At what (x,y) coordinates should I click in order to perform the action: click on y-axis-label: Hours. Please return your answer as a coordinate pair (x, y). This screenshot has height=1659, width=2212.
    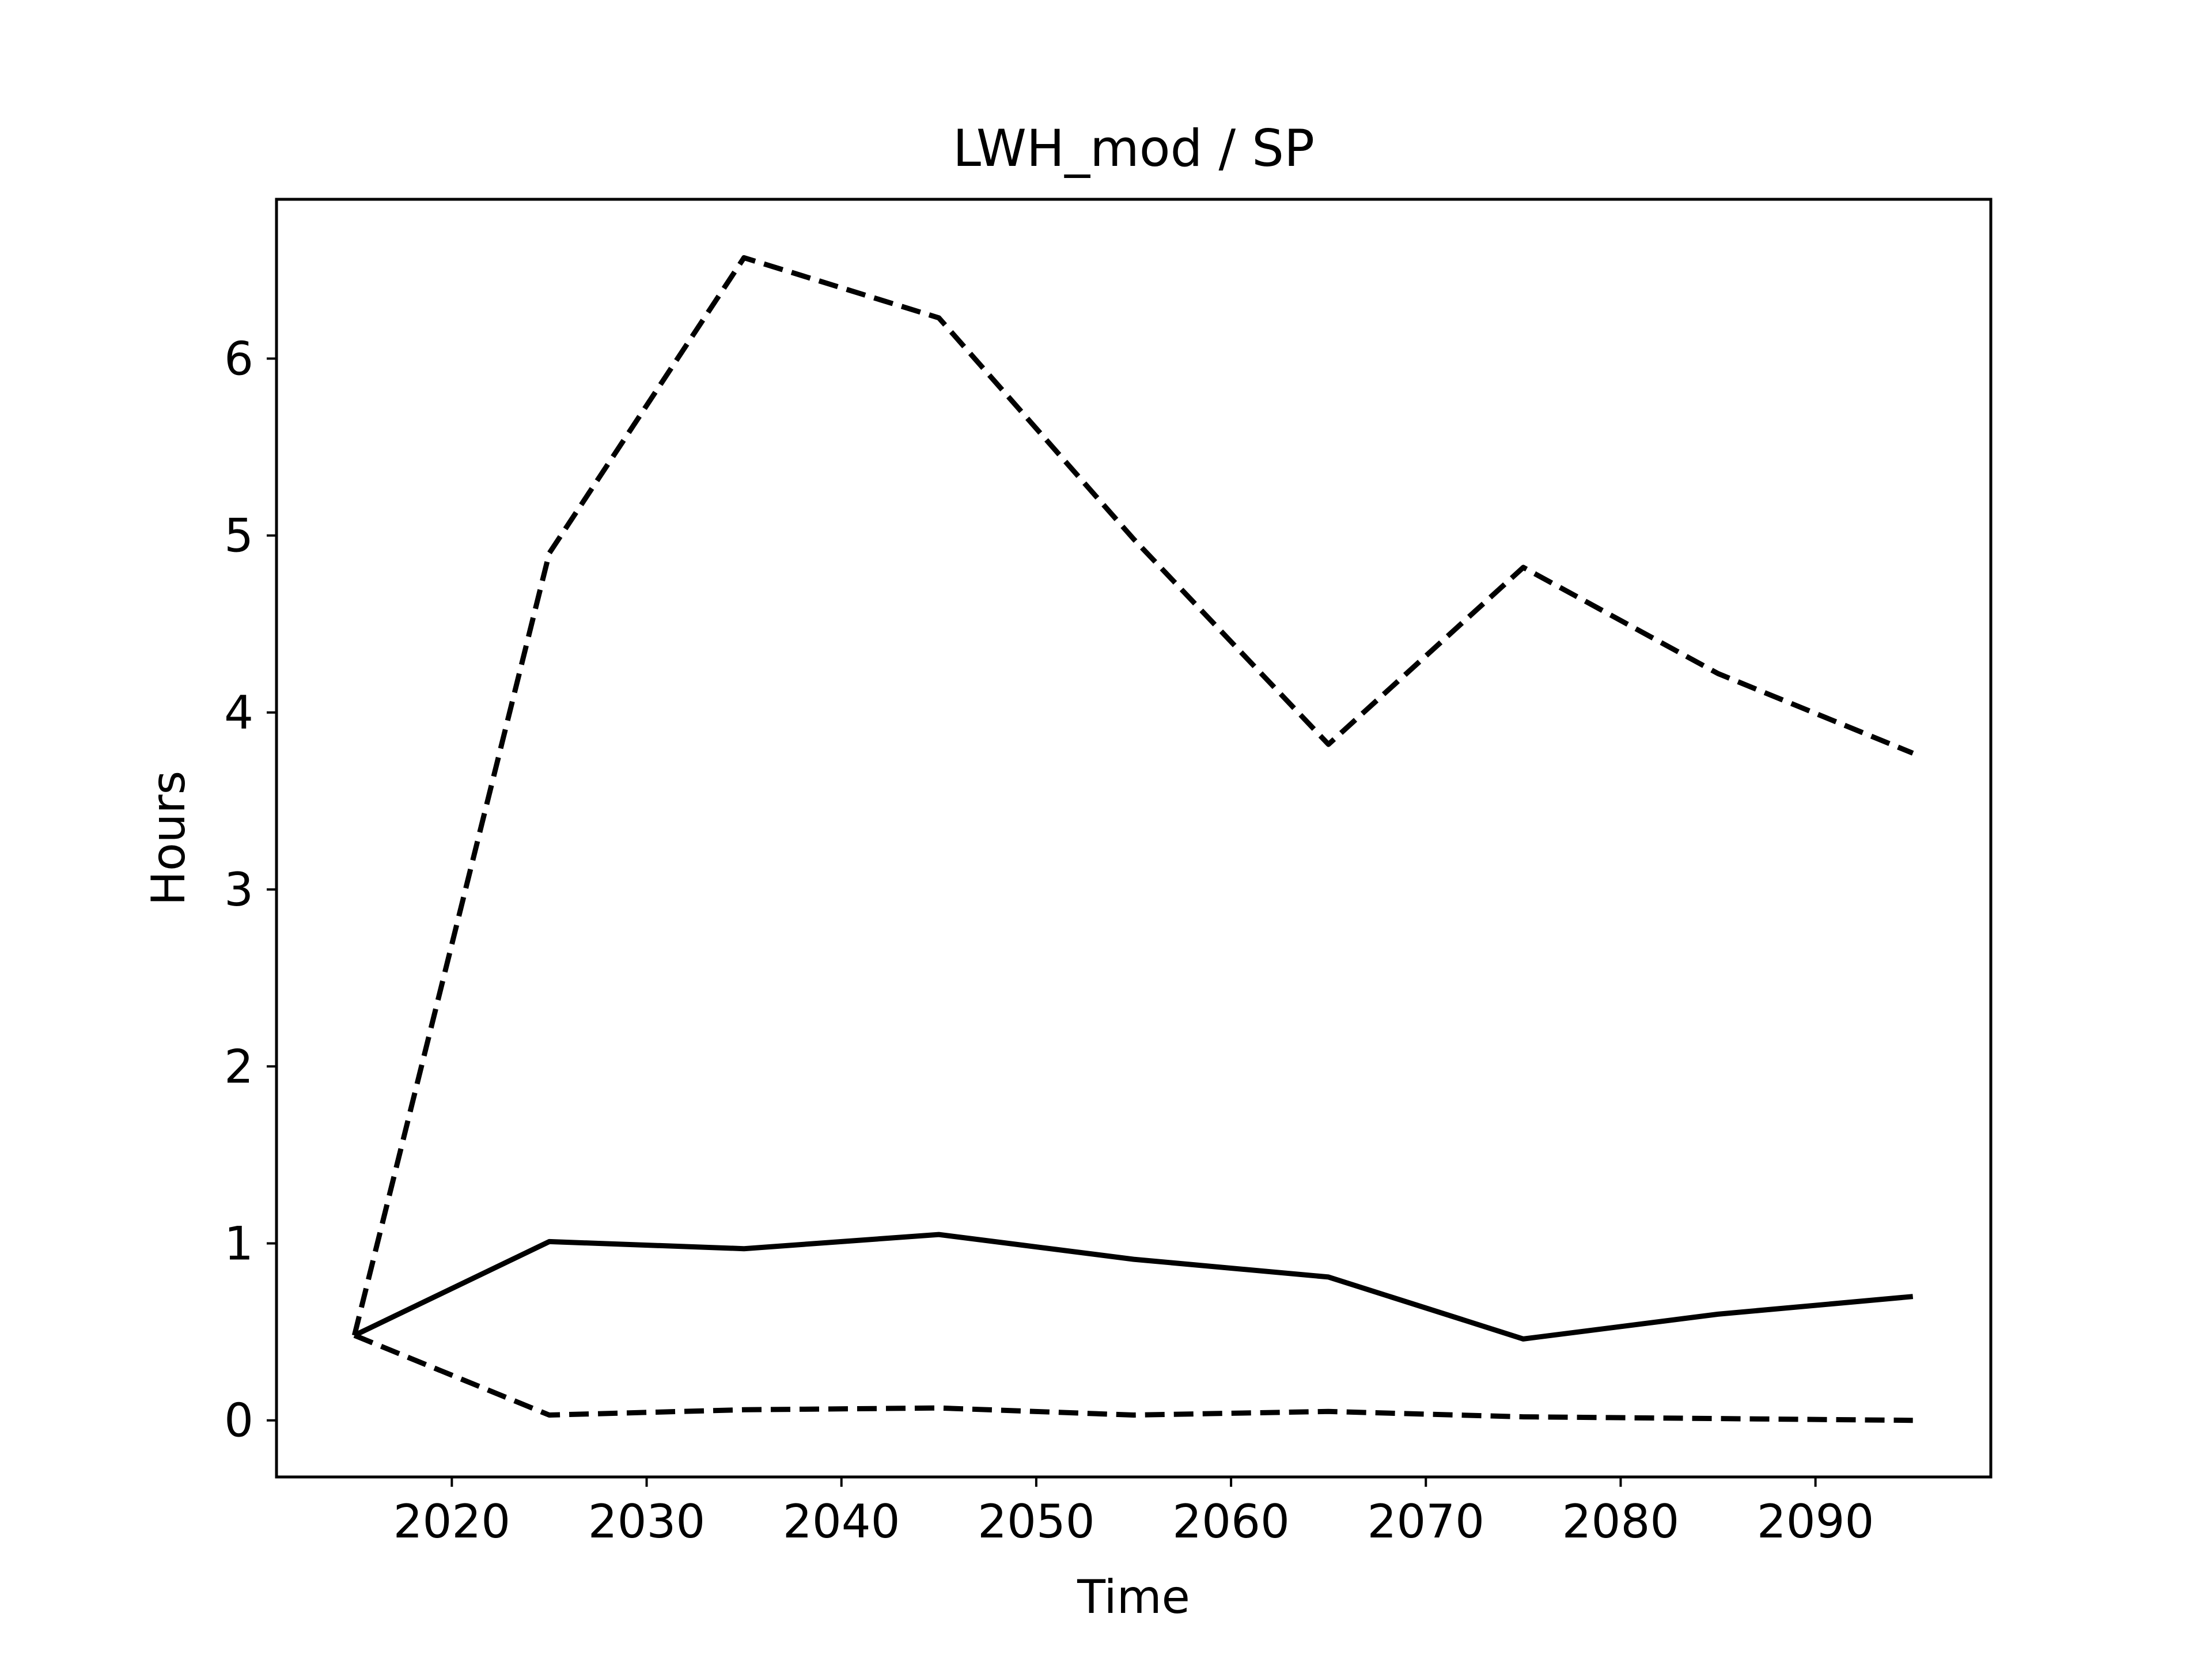
    Looking at the image, I should click on (168, 838).